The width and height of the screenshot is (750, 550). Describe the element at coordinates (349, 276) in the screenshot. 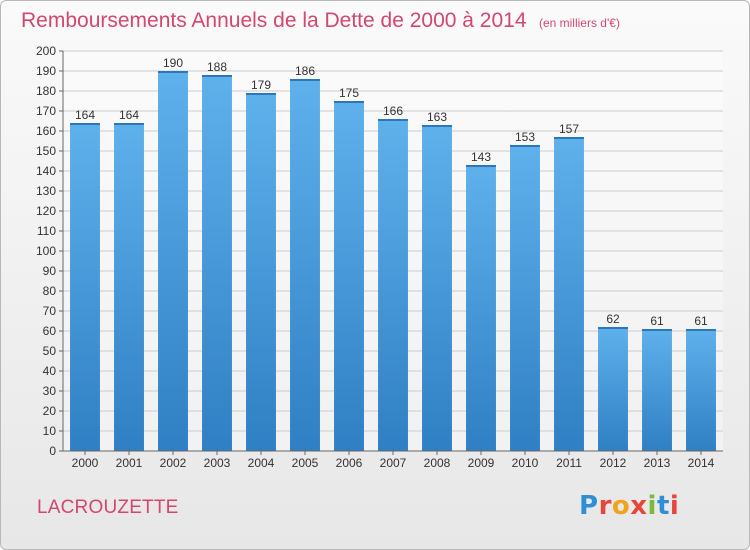

I see `bar-2006` at that location.